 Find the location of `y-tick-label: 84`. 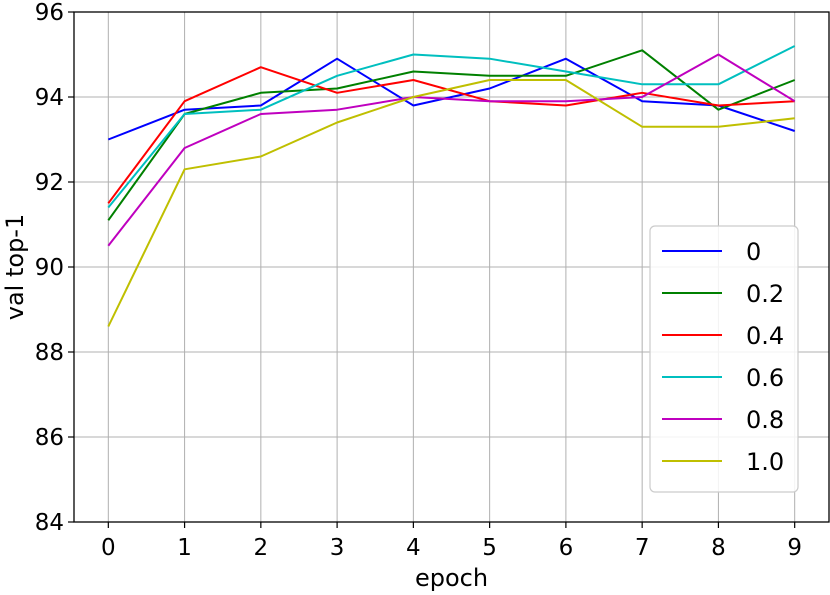

y-tick-label: 84 is located at coordinates (49, 523).